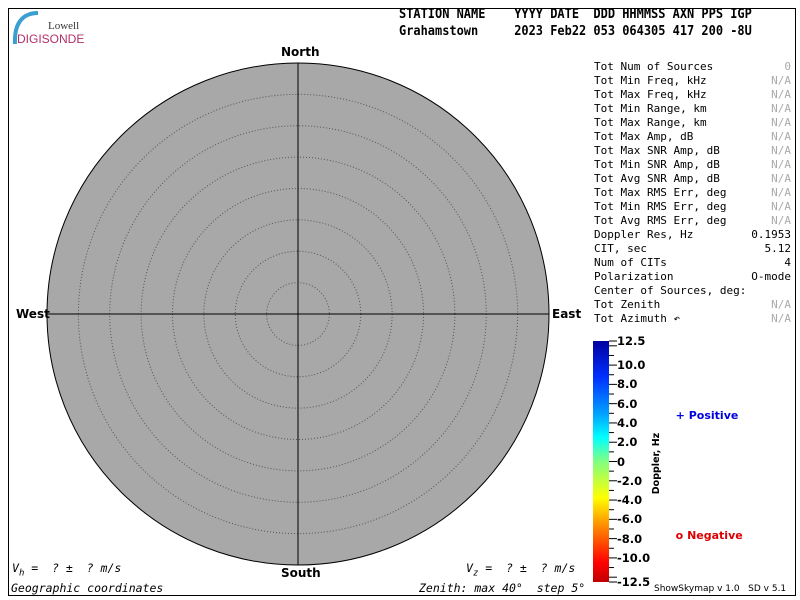  What do you see at coordinates (630, 262) in the screenshot?
I see `stat-label: Num of CITs` at bounding box center [630, 262].